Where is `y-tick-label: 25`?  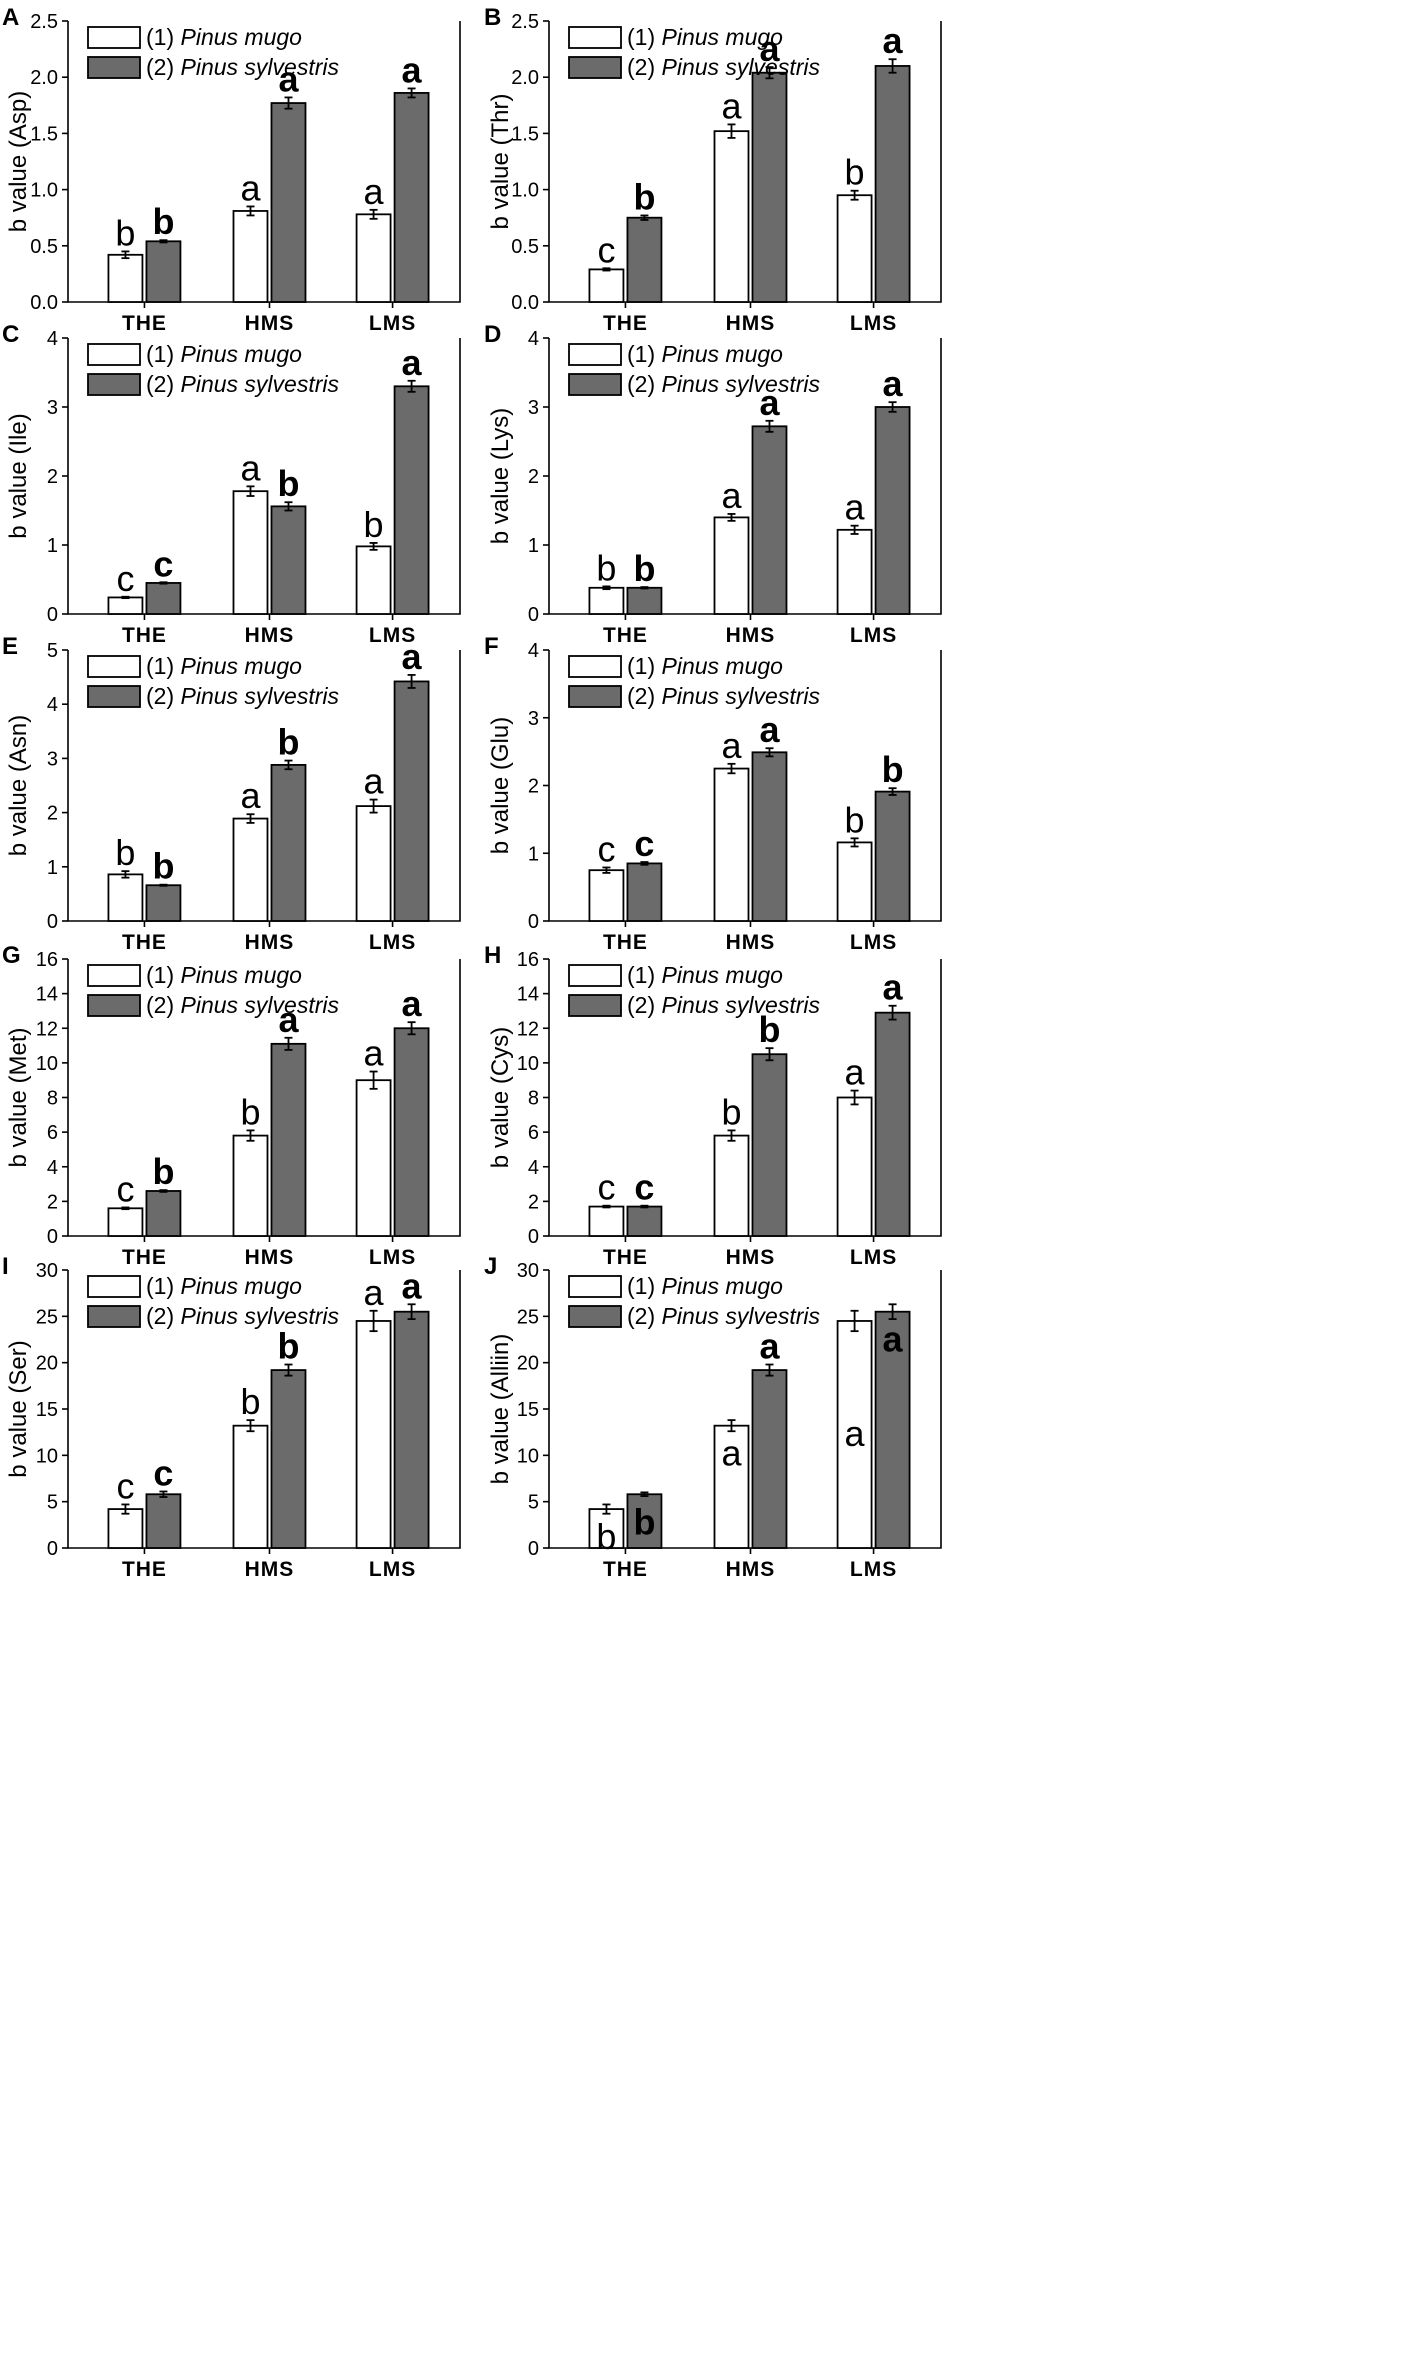 y-tick-label: 25 is located at coordinates (528, 1317).